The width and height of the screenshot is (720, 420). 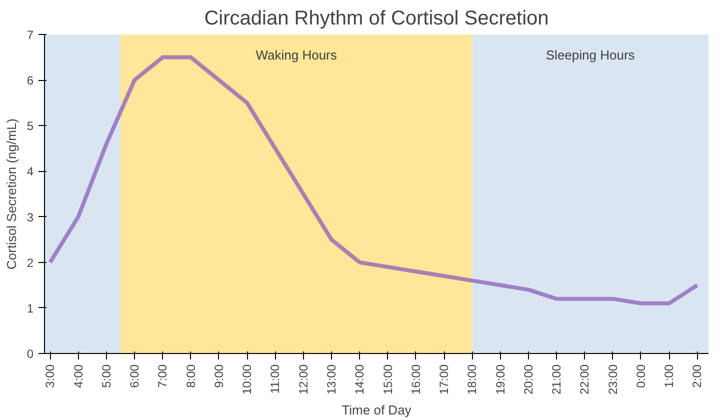 What do you see at coordinates (30, 126) in the screenshot?
I see `y-tick-label: 5` at bounding box center [30, 126].